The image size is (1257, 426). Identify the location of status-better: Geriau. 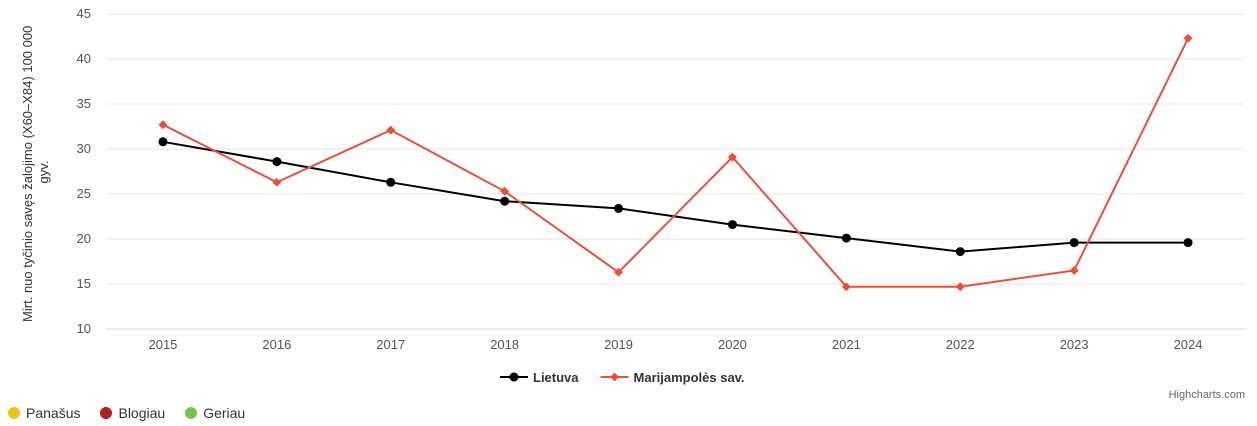
(215, 413).